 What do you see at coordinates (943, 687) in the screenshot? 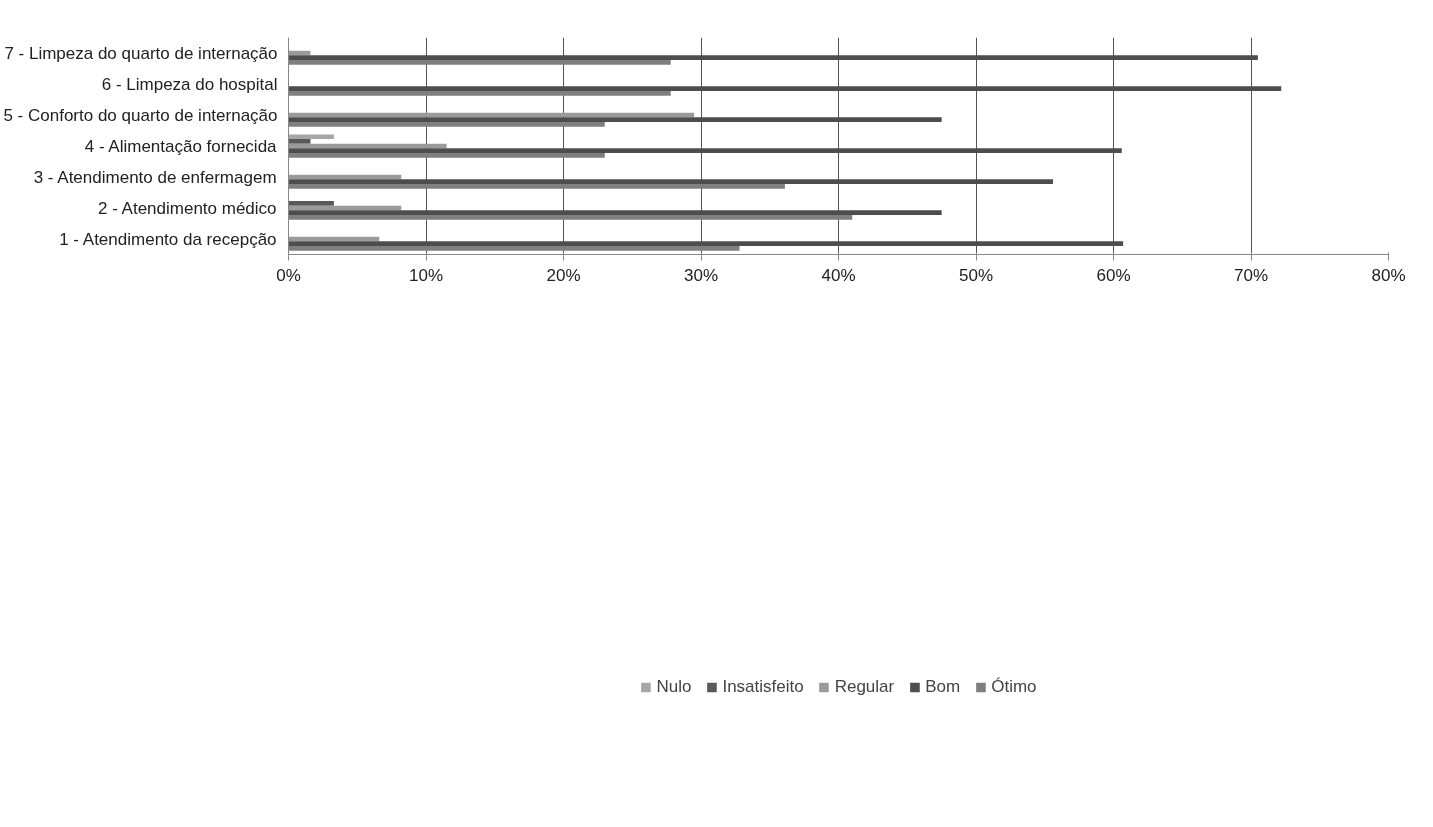
I see `legend-label: Bom` at bounding box center [943, 687].